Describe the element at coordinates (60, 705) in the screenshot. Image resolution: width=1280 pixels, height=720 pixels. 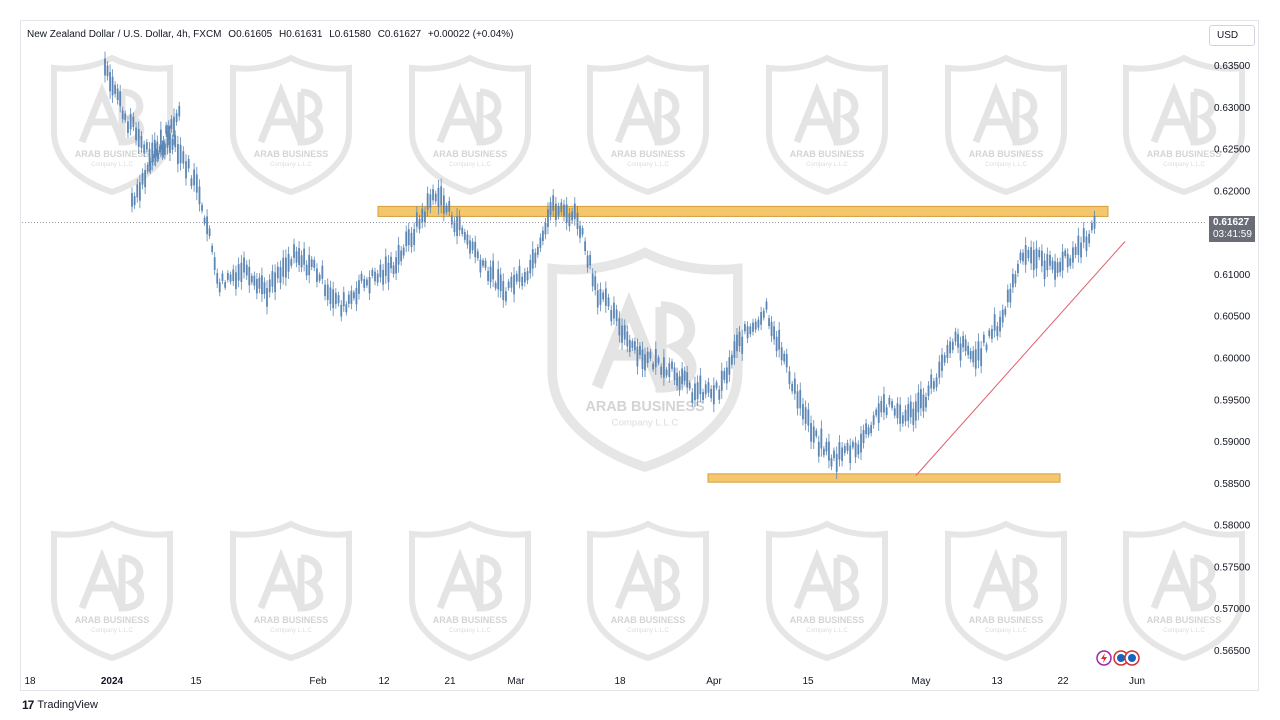
I see `footer: 17 TradingView` at that location.